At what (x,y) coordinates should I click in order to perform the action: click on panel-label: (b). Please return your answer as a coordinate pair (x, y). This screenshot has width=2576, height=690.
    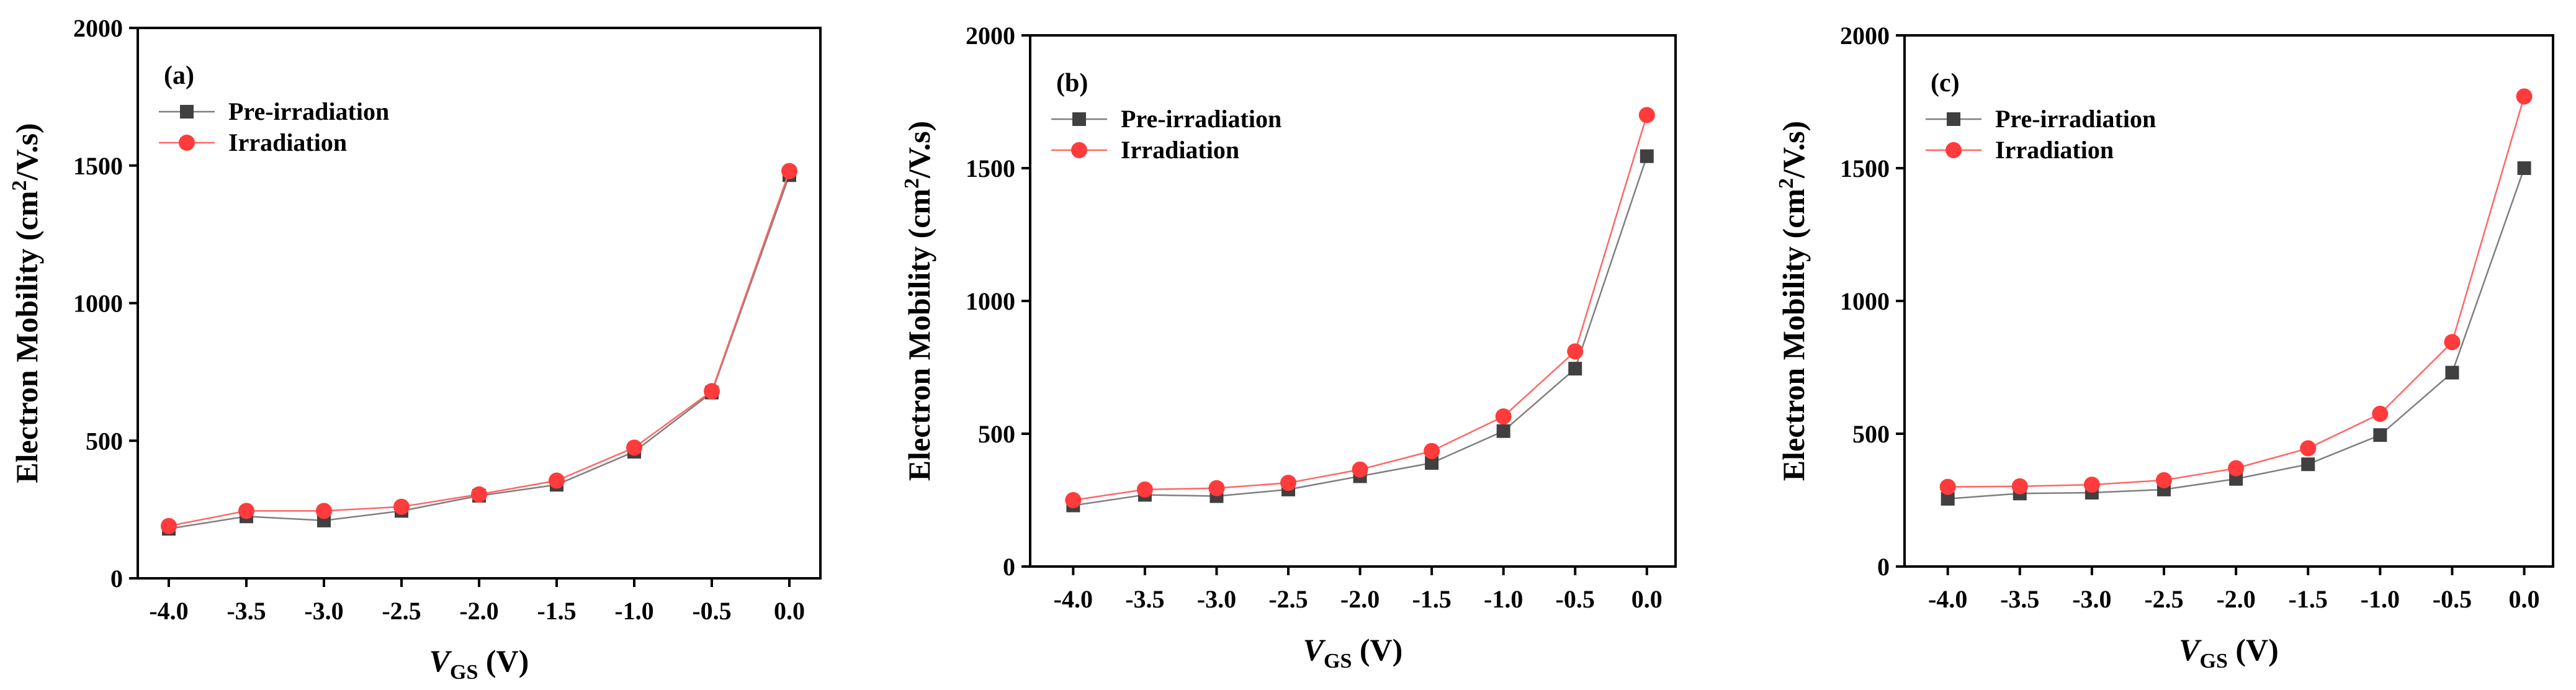
    Looking at the image, I should click on (1072, 83).